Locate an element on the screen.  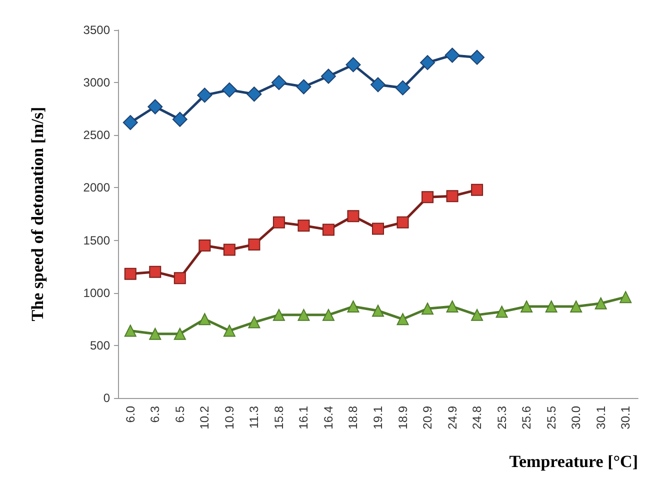
x-tick-label: 18.8 is located at coordinates (353, 418).